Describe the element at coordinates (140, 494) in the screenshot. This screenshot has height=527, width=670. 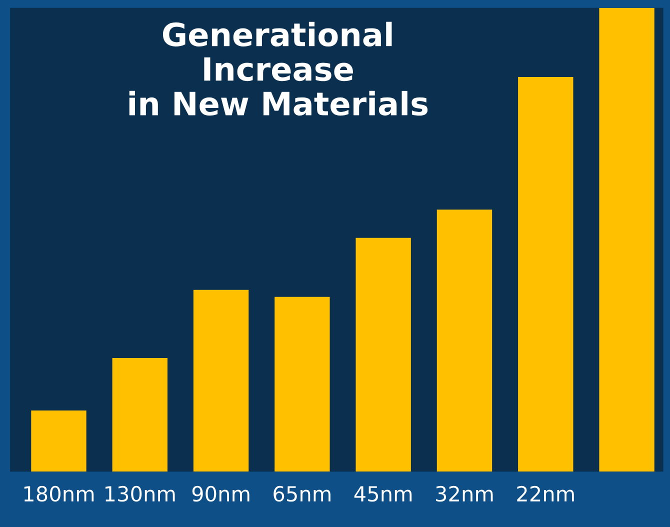
I see `x-tick-label: 130nm` at that location.